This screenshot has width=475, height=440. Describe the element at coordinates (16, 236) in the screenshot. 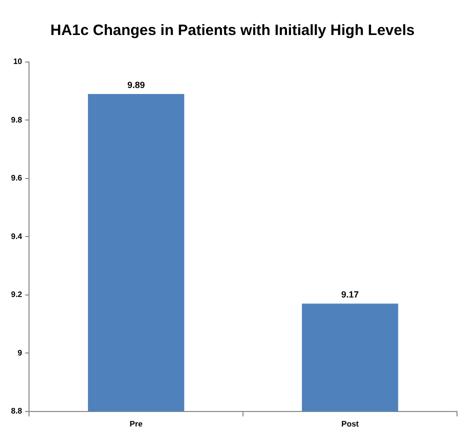

I see `y-tick-label: 9.4` at that location.